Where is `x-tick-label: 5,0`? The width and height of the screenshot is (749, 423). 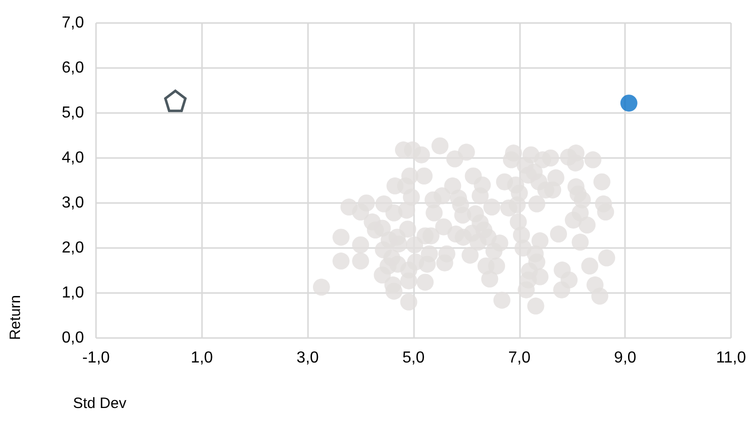
x-tick-label: 5,0 is located at coordinates (413, 358).